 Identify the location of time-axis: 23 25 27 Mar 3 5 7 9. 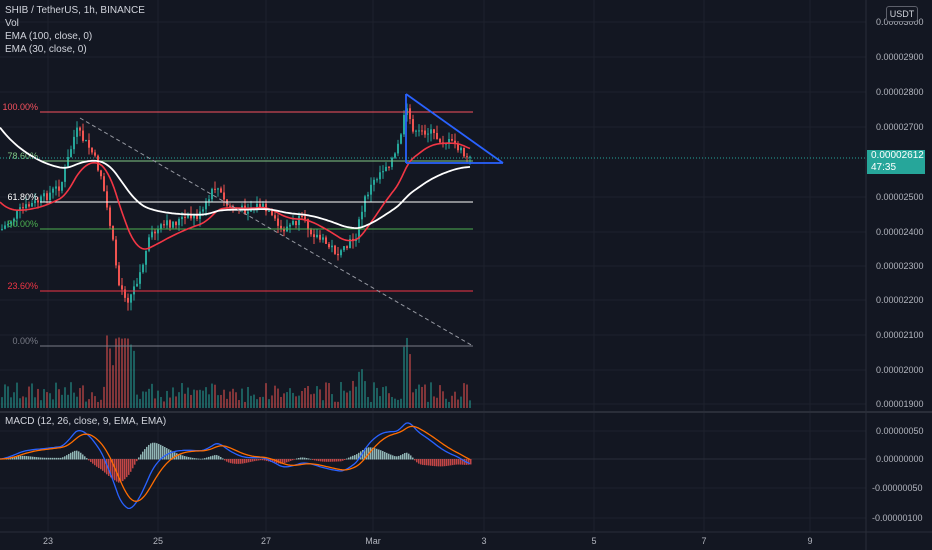
(428, 541).